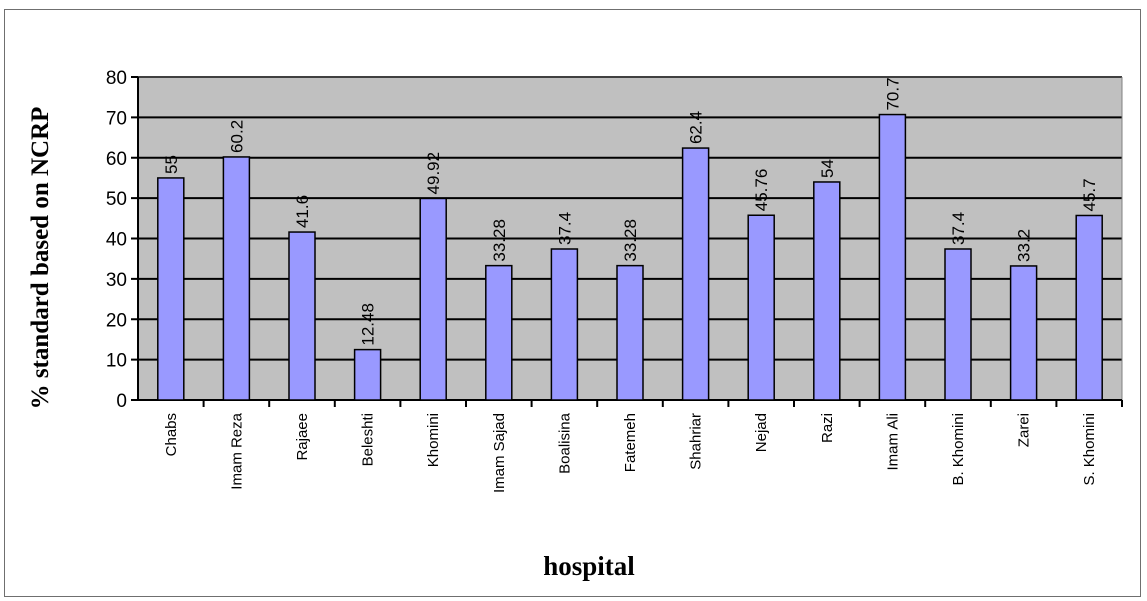 This screenshot has height=601, width=1147. What do you see at coordinates (171, 164) in the screenshot?
I see `data-label: 55` at bounding box center [171, 164].